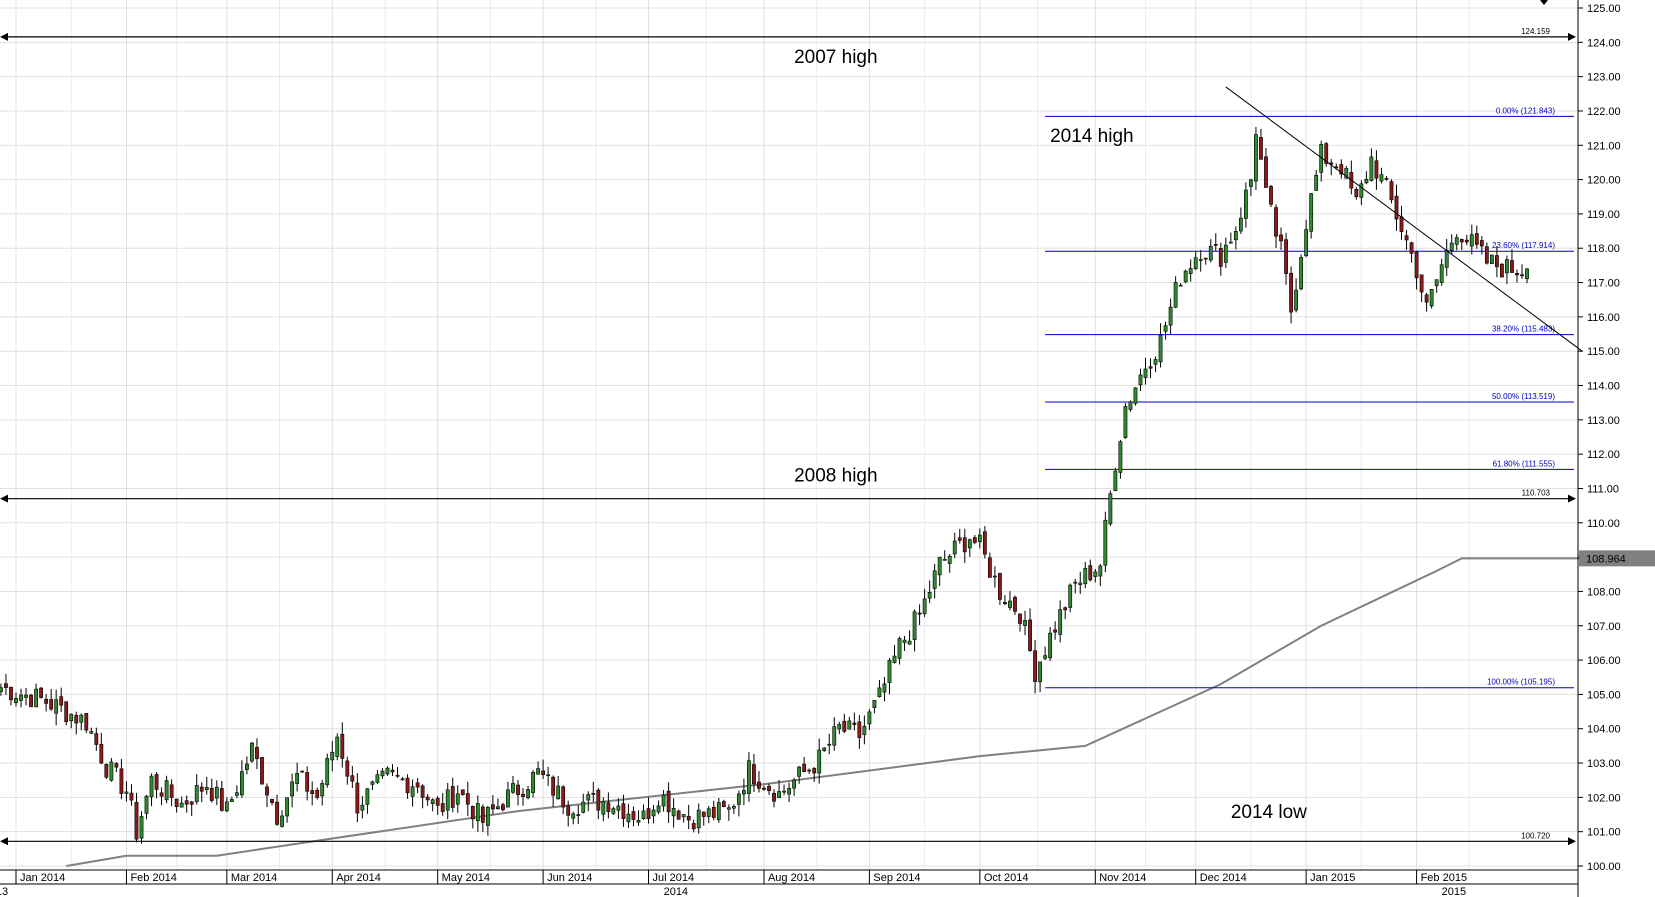 The height and width of the screenshot is (897, 1655). What do you see at coordinates (676, 891) in the screenshot?
I see `year-label: 2014` at bounding box center [676, 891].